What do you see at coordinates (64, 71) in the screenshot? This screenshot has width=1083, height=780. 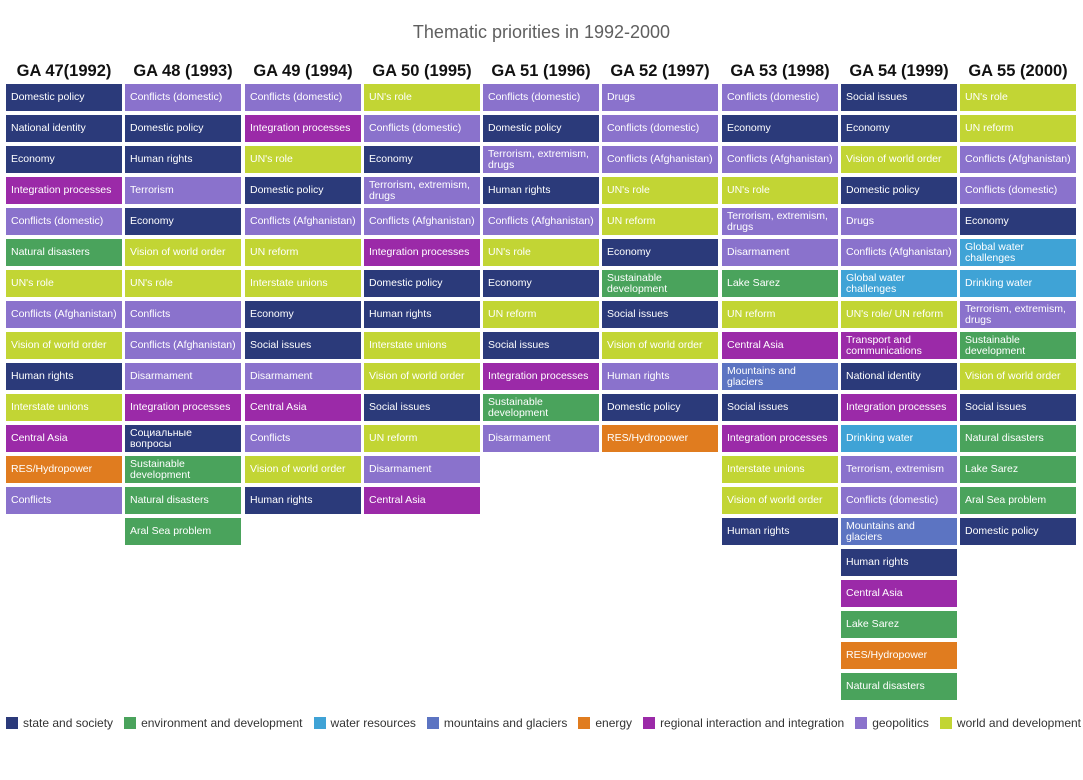 I see `column-header: GA 47(1992)` at bounding box center [64, 71].